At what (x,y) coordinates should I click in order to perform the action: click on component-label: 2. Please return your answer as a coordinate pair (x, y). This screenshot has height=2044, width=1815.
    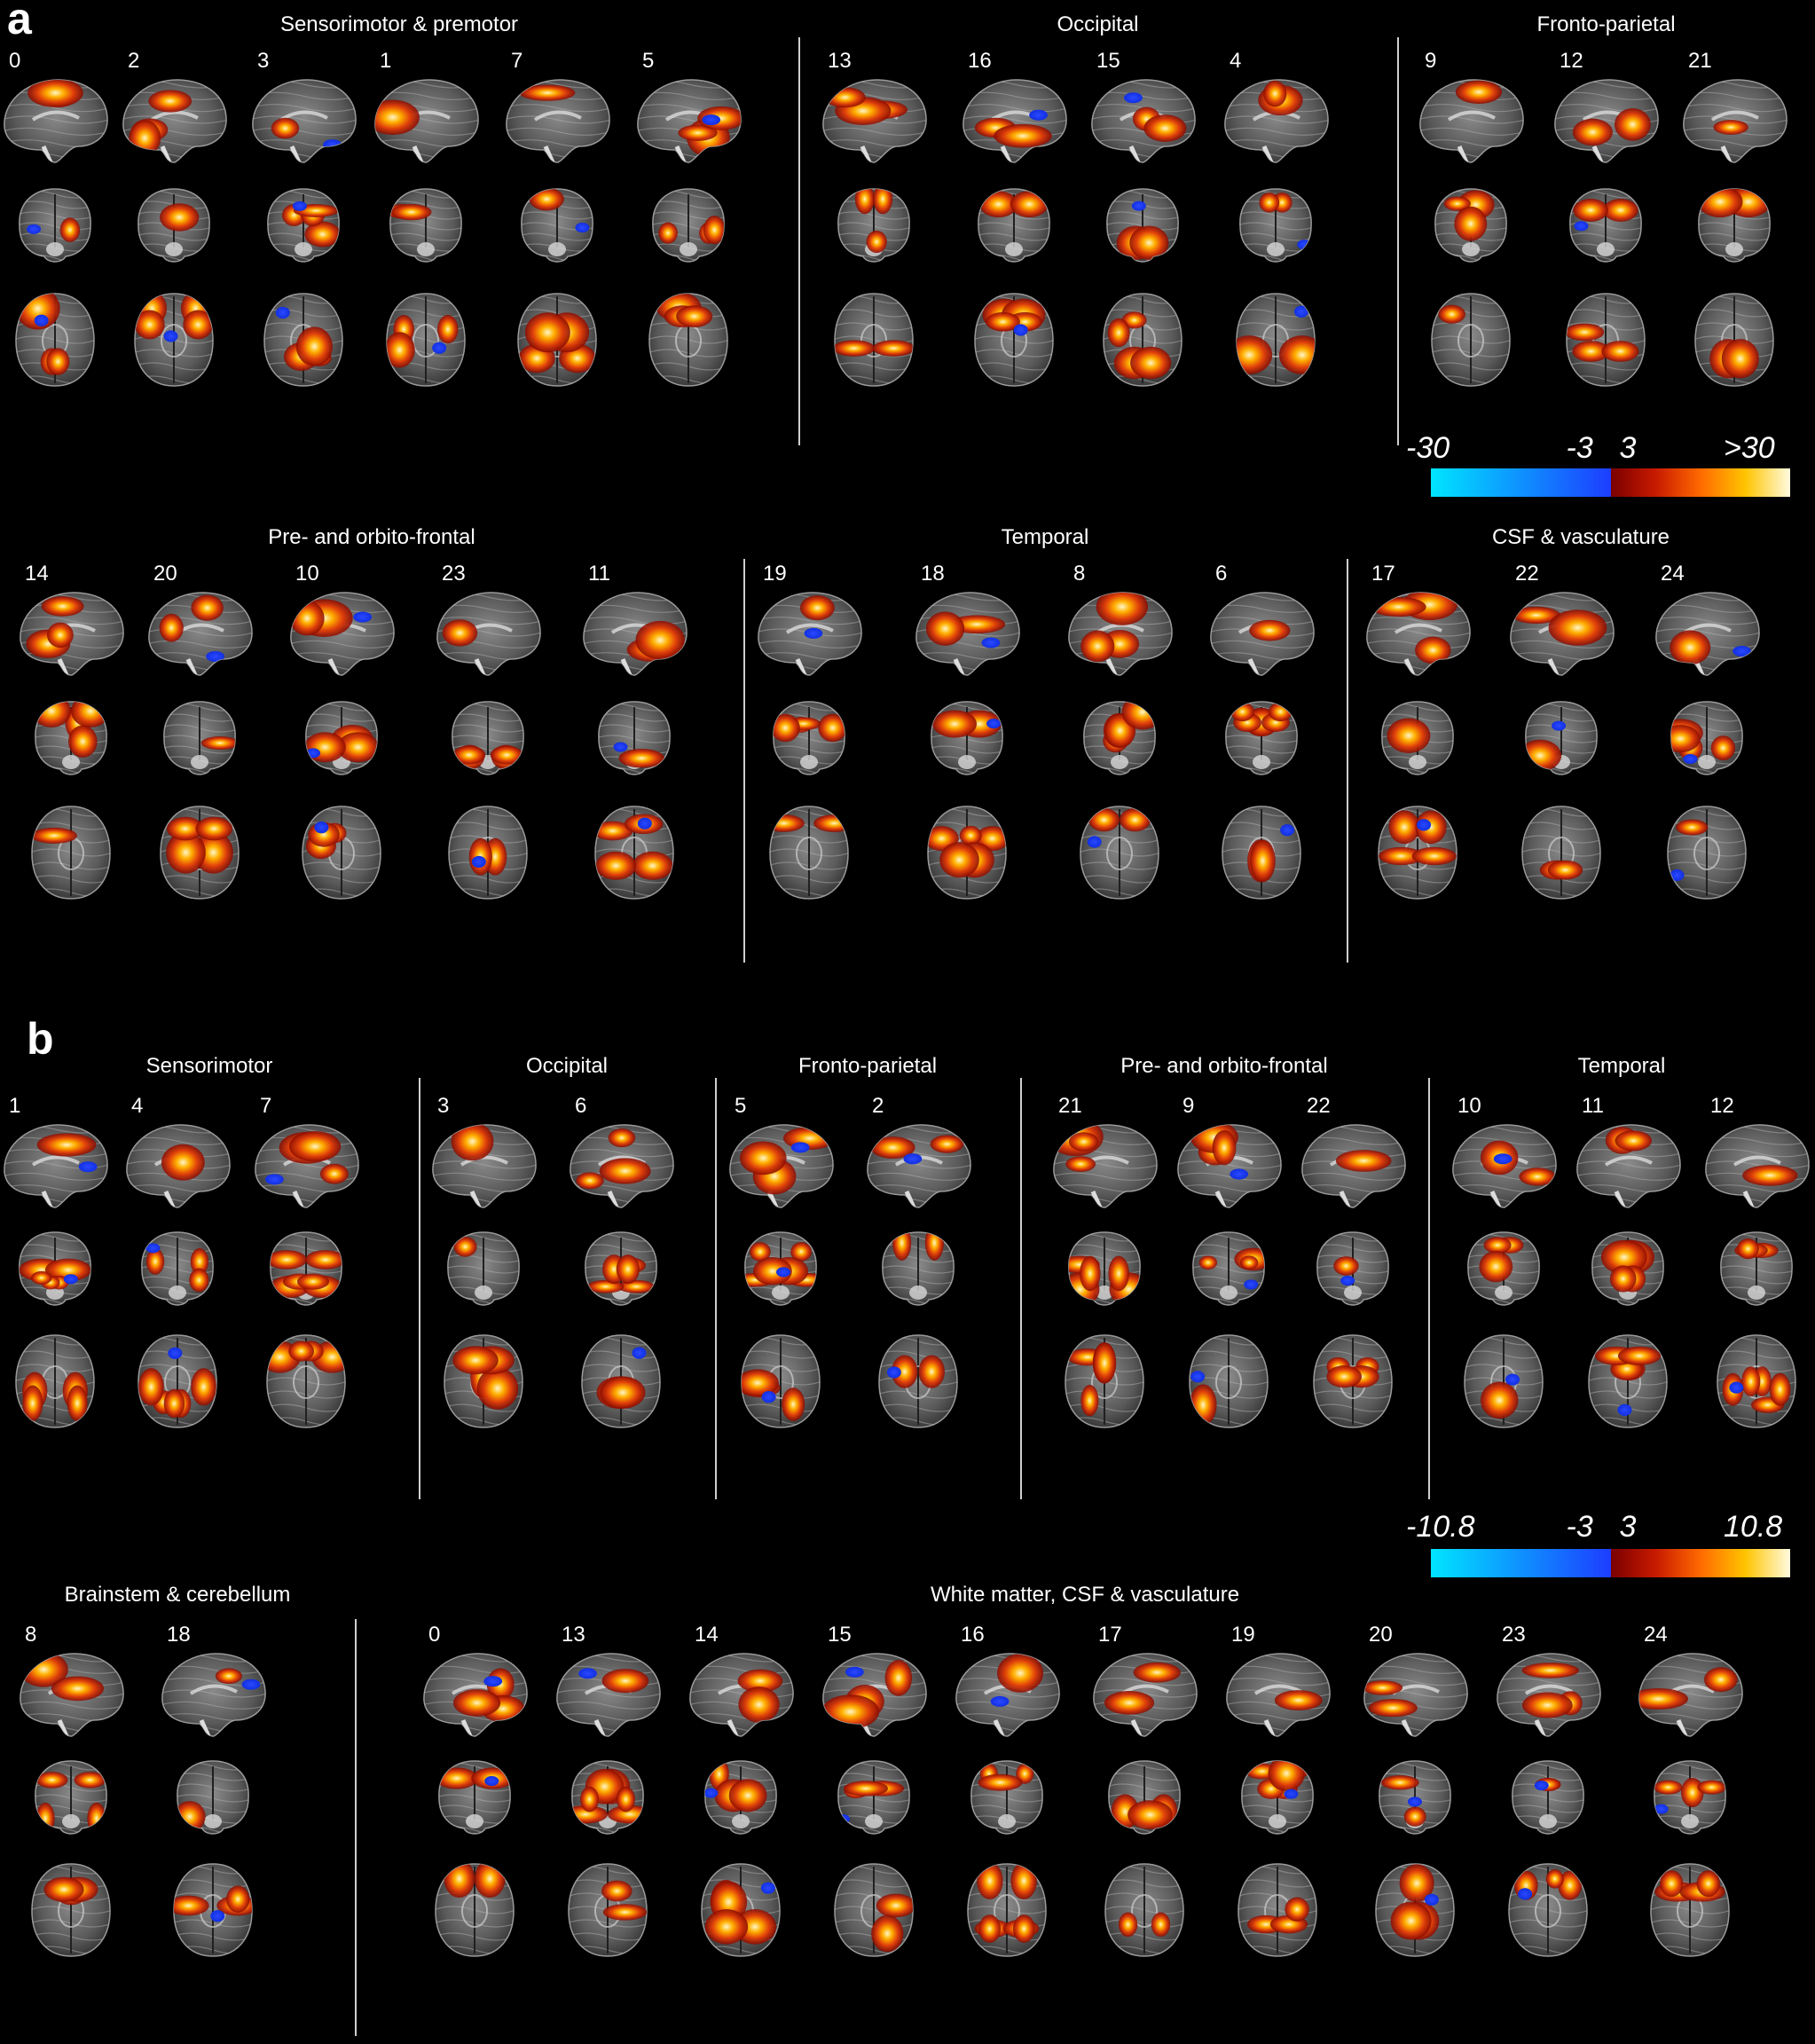
    Looking at the image, I should click on (878, 1106).